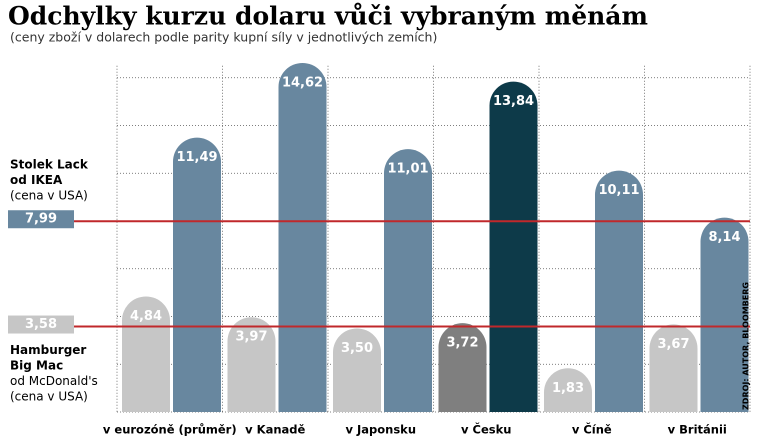 The image size is (761, 441). Describe the element at coordinates (170, 430) in the screenshot. I see `x-tick-label: v eurozóně (průměr)` at that location.